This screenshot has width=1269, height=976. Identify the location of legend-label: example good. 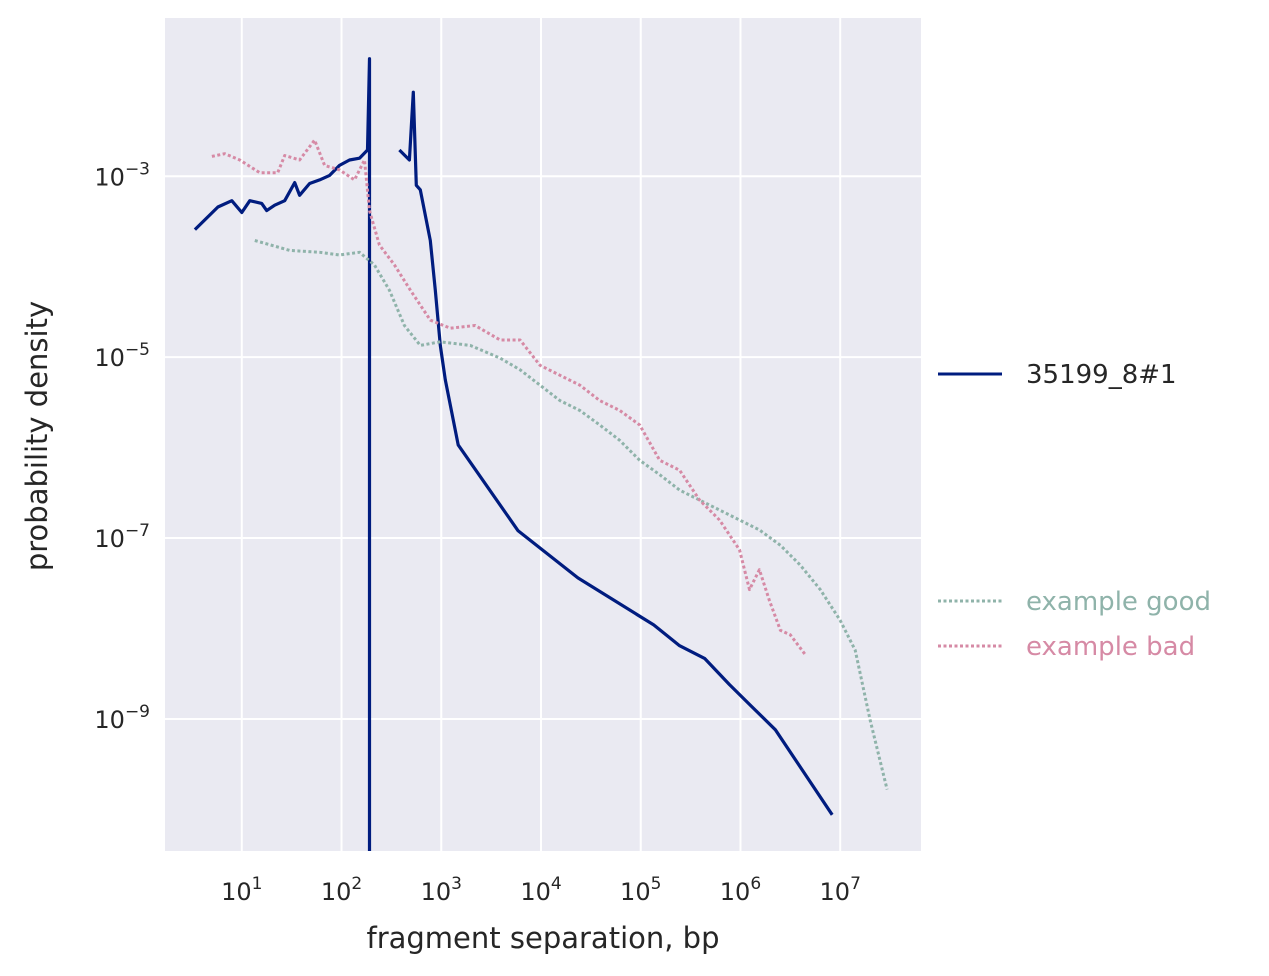
(1118, 602).